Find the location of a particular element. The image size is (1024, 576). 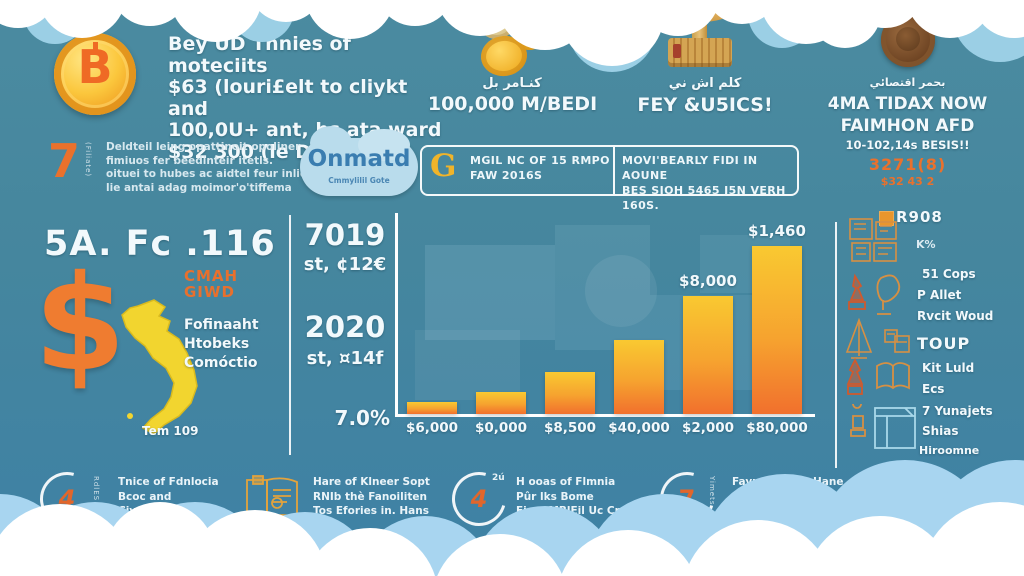

map-label-line: Comóctio is located at coordinates (221, 363).